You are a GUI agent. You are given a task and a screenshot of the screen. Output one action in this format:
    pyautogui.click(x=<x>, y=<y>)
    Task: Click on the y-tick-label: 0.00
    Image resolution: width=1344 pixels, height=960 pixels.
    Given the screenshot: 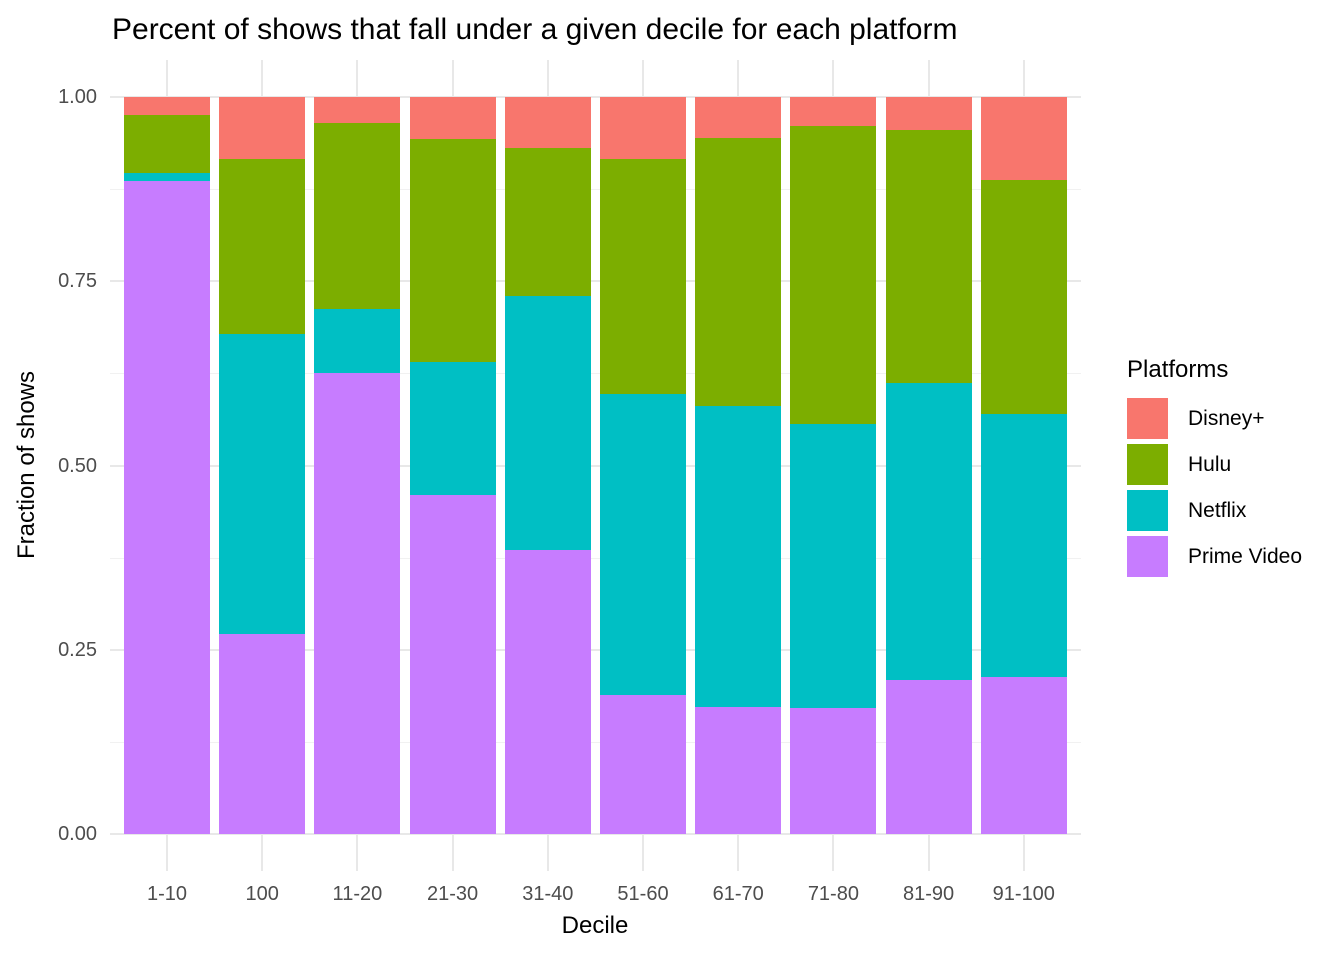 What is the action you would take?
    pyautogui.click(x=77, y=834)
    